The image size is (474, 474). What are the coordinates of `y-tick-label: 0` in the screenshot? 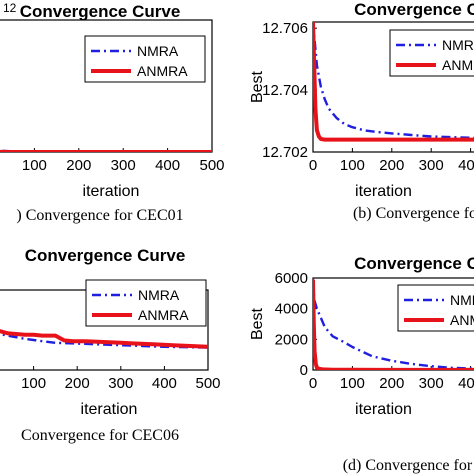 It's located at (304, 370).